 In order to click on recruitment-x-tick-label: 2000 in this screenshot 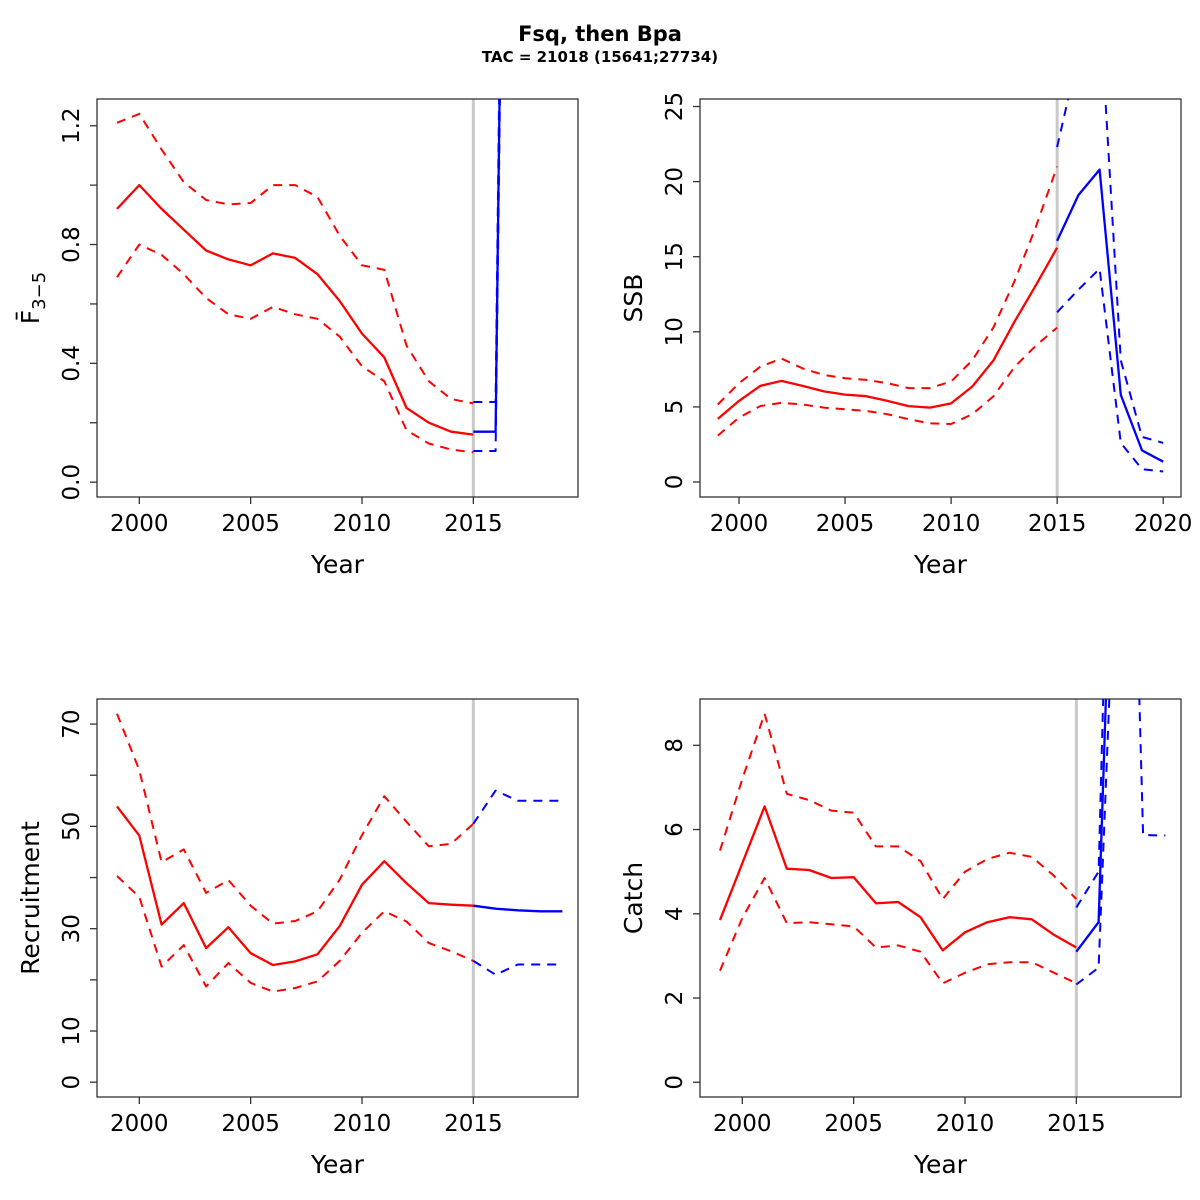, I will do `click(139, 1124)`.